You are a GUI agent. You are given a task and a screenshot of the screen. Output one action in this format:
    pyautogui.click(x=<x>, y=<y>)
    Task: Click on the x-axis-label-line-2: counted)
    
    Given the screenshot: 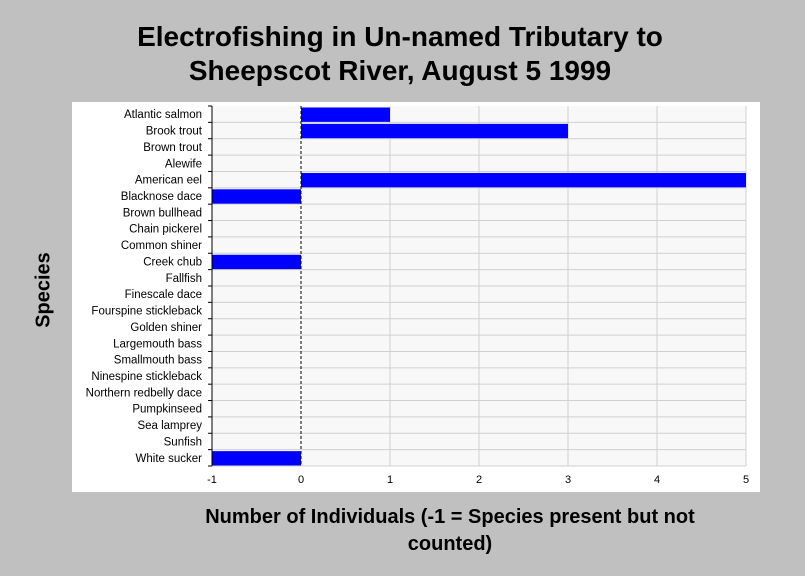 What is the action you would take?
    pyautogui.click(x=450, y=544)
    